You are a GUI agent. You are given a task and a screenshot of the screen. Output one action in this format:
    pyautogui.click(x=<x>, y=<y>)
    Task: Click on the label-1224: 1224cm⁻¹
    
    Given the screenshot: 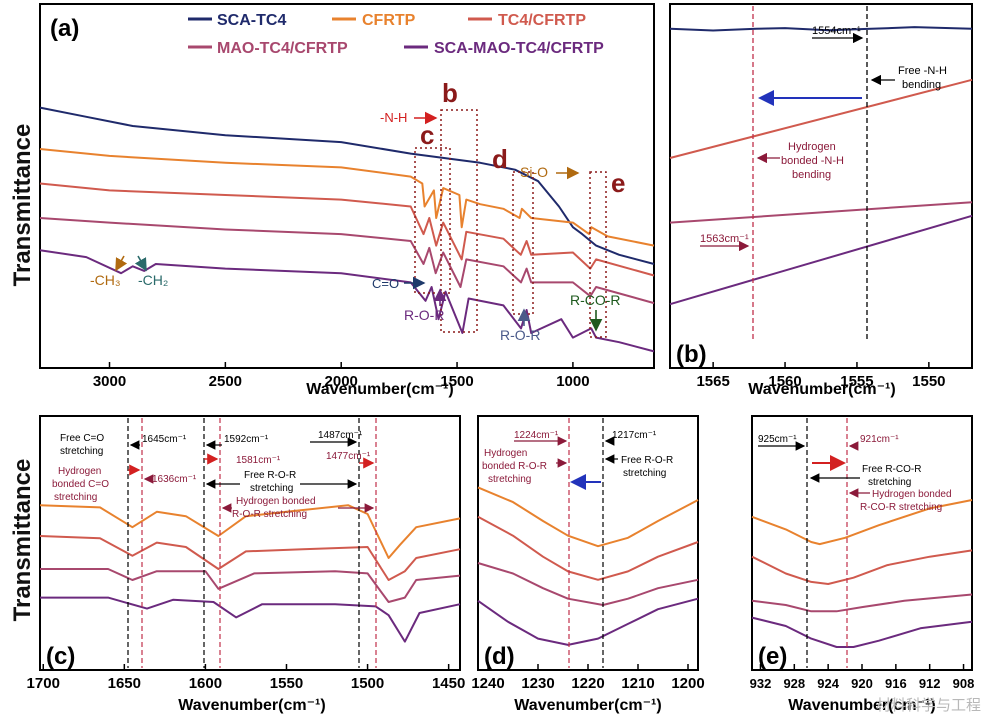 What is the action you would take?
    pyautogui.click(x=536, y=435)
    